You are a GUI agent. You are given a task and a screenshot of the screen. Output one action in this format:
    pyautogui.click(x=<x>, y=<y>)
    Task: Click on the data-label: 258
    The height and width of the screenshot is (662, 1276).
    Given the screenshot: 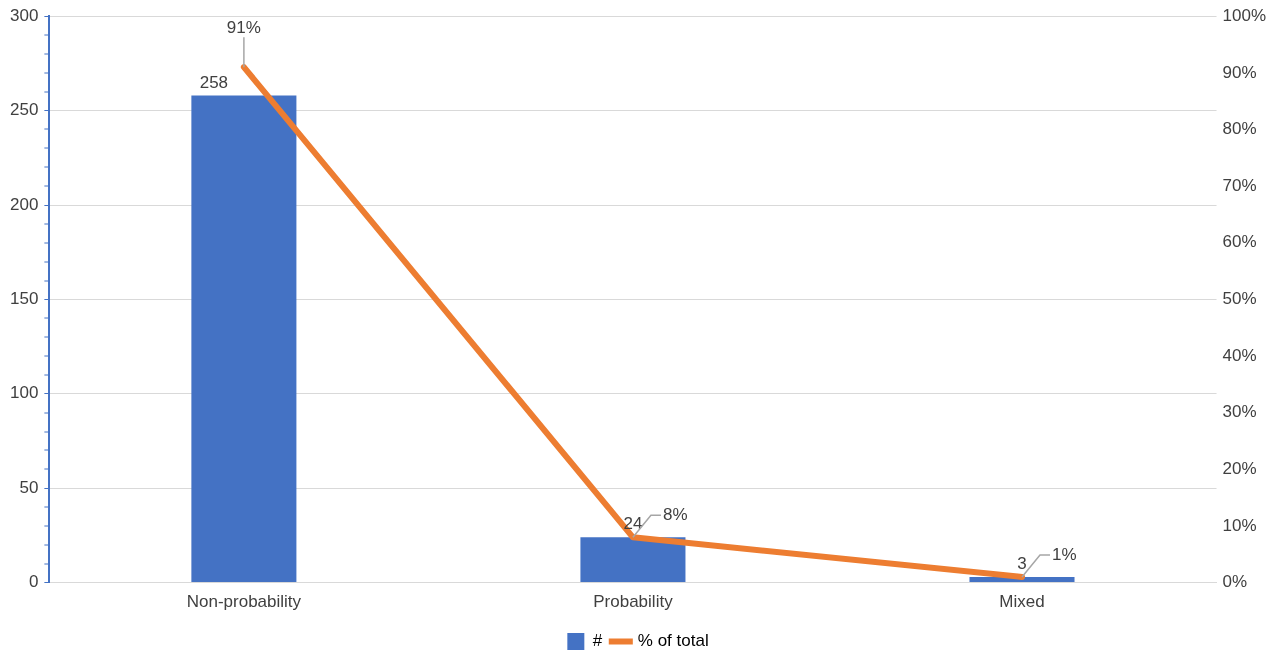 What is the action you would take?
    pyautogui.click(x=214, y=82)
    